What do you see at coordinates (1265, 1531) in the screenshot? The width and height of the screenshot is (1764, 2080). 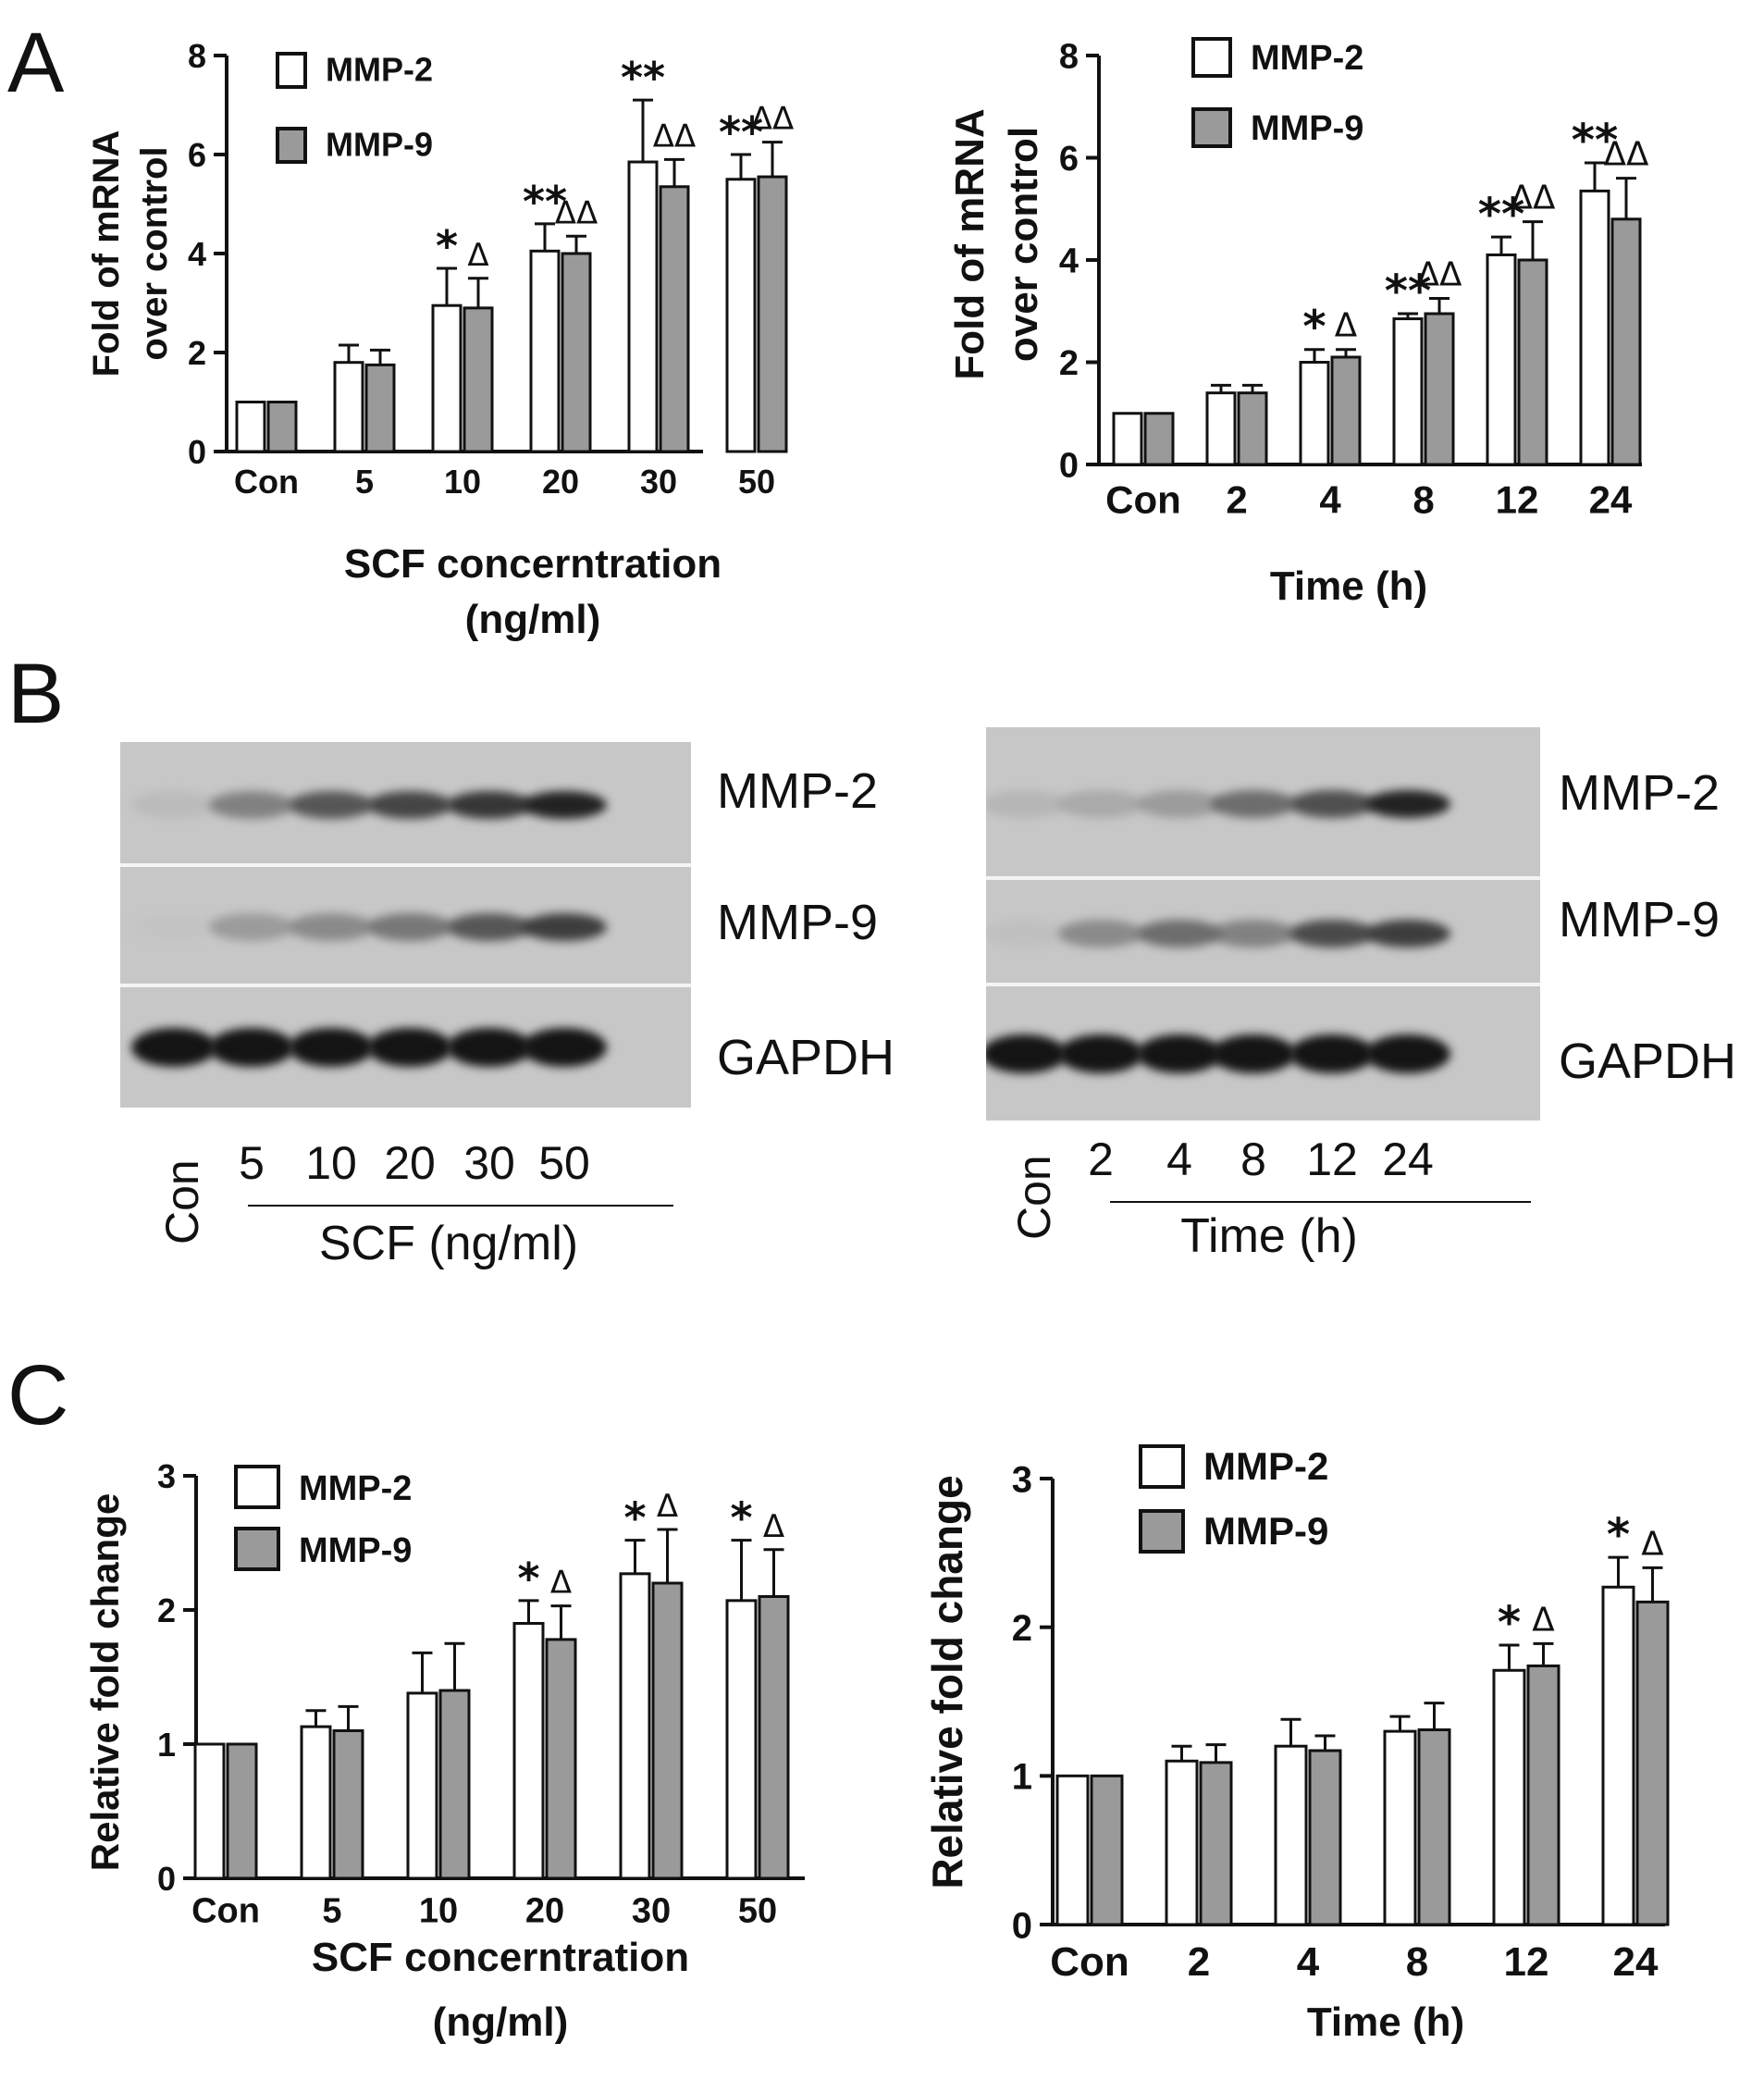 I see `chart-c-right-legend-label-mmp9: MMP-9` at bounding box center [1265, 1531].